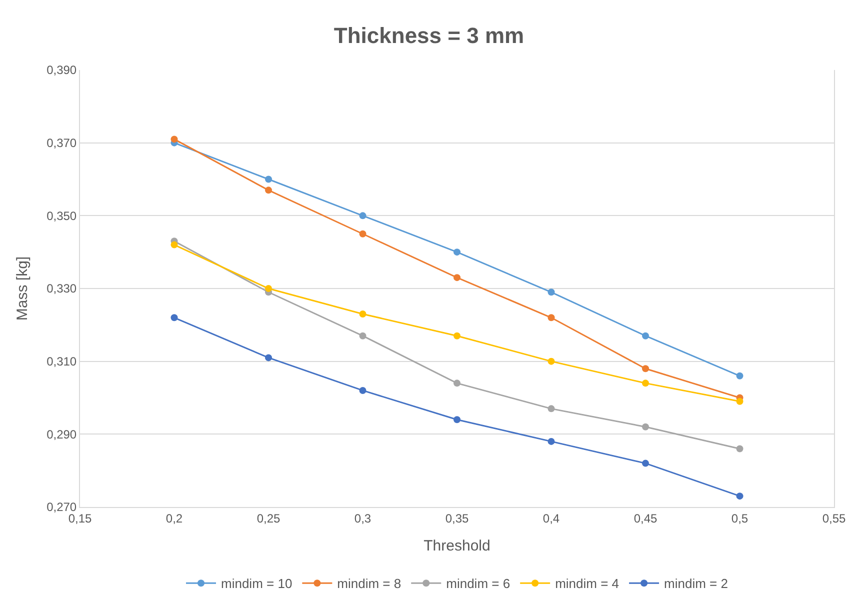 Image resolution: width=858 pixels, height=610 pixels. I want to click on legend-label: mindim = 10, so click(256, 584).